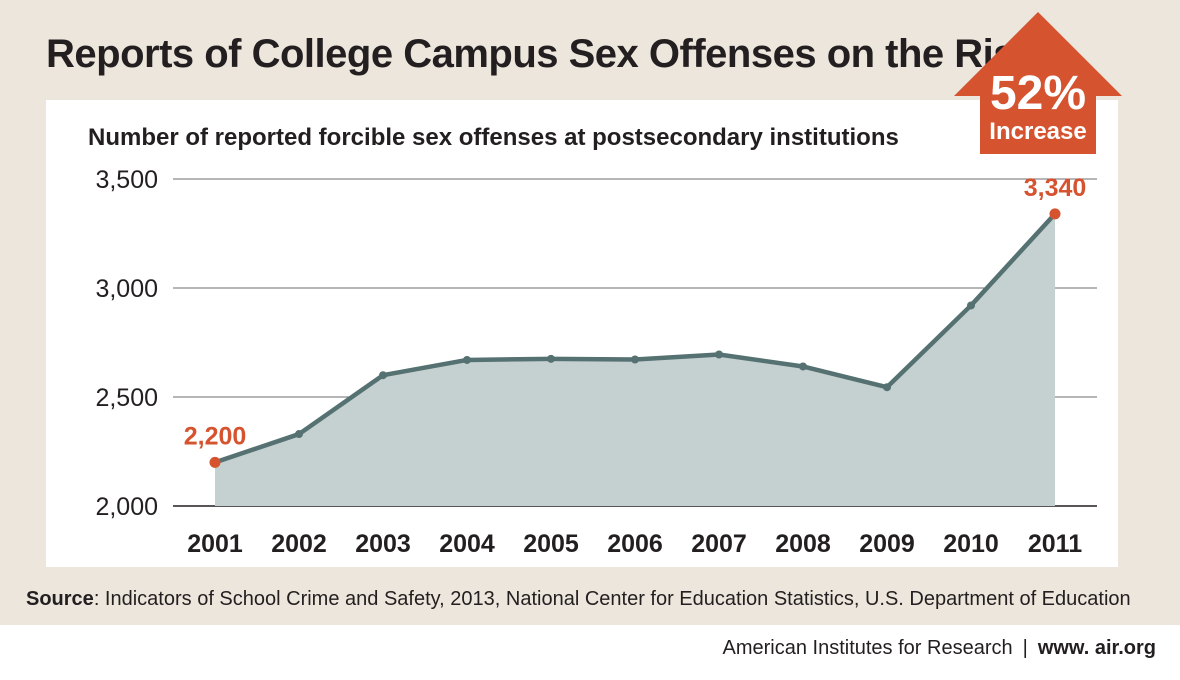  Describe the element at coordinates (887, 544) in the screenshot. I see `x-tick-label: 2009` at that location.